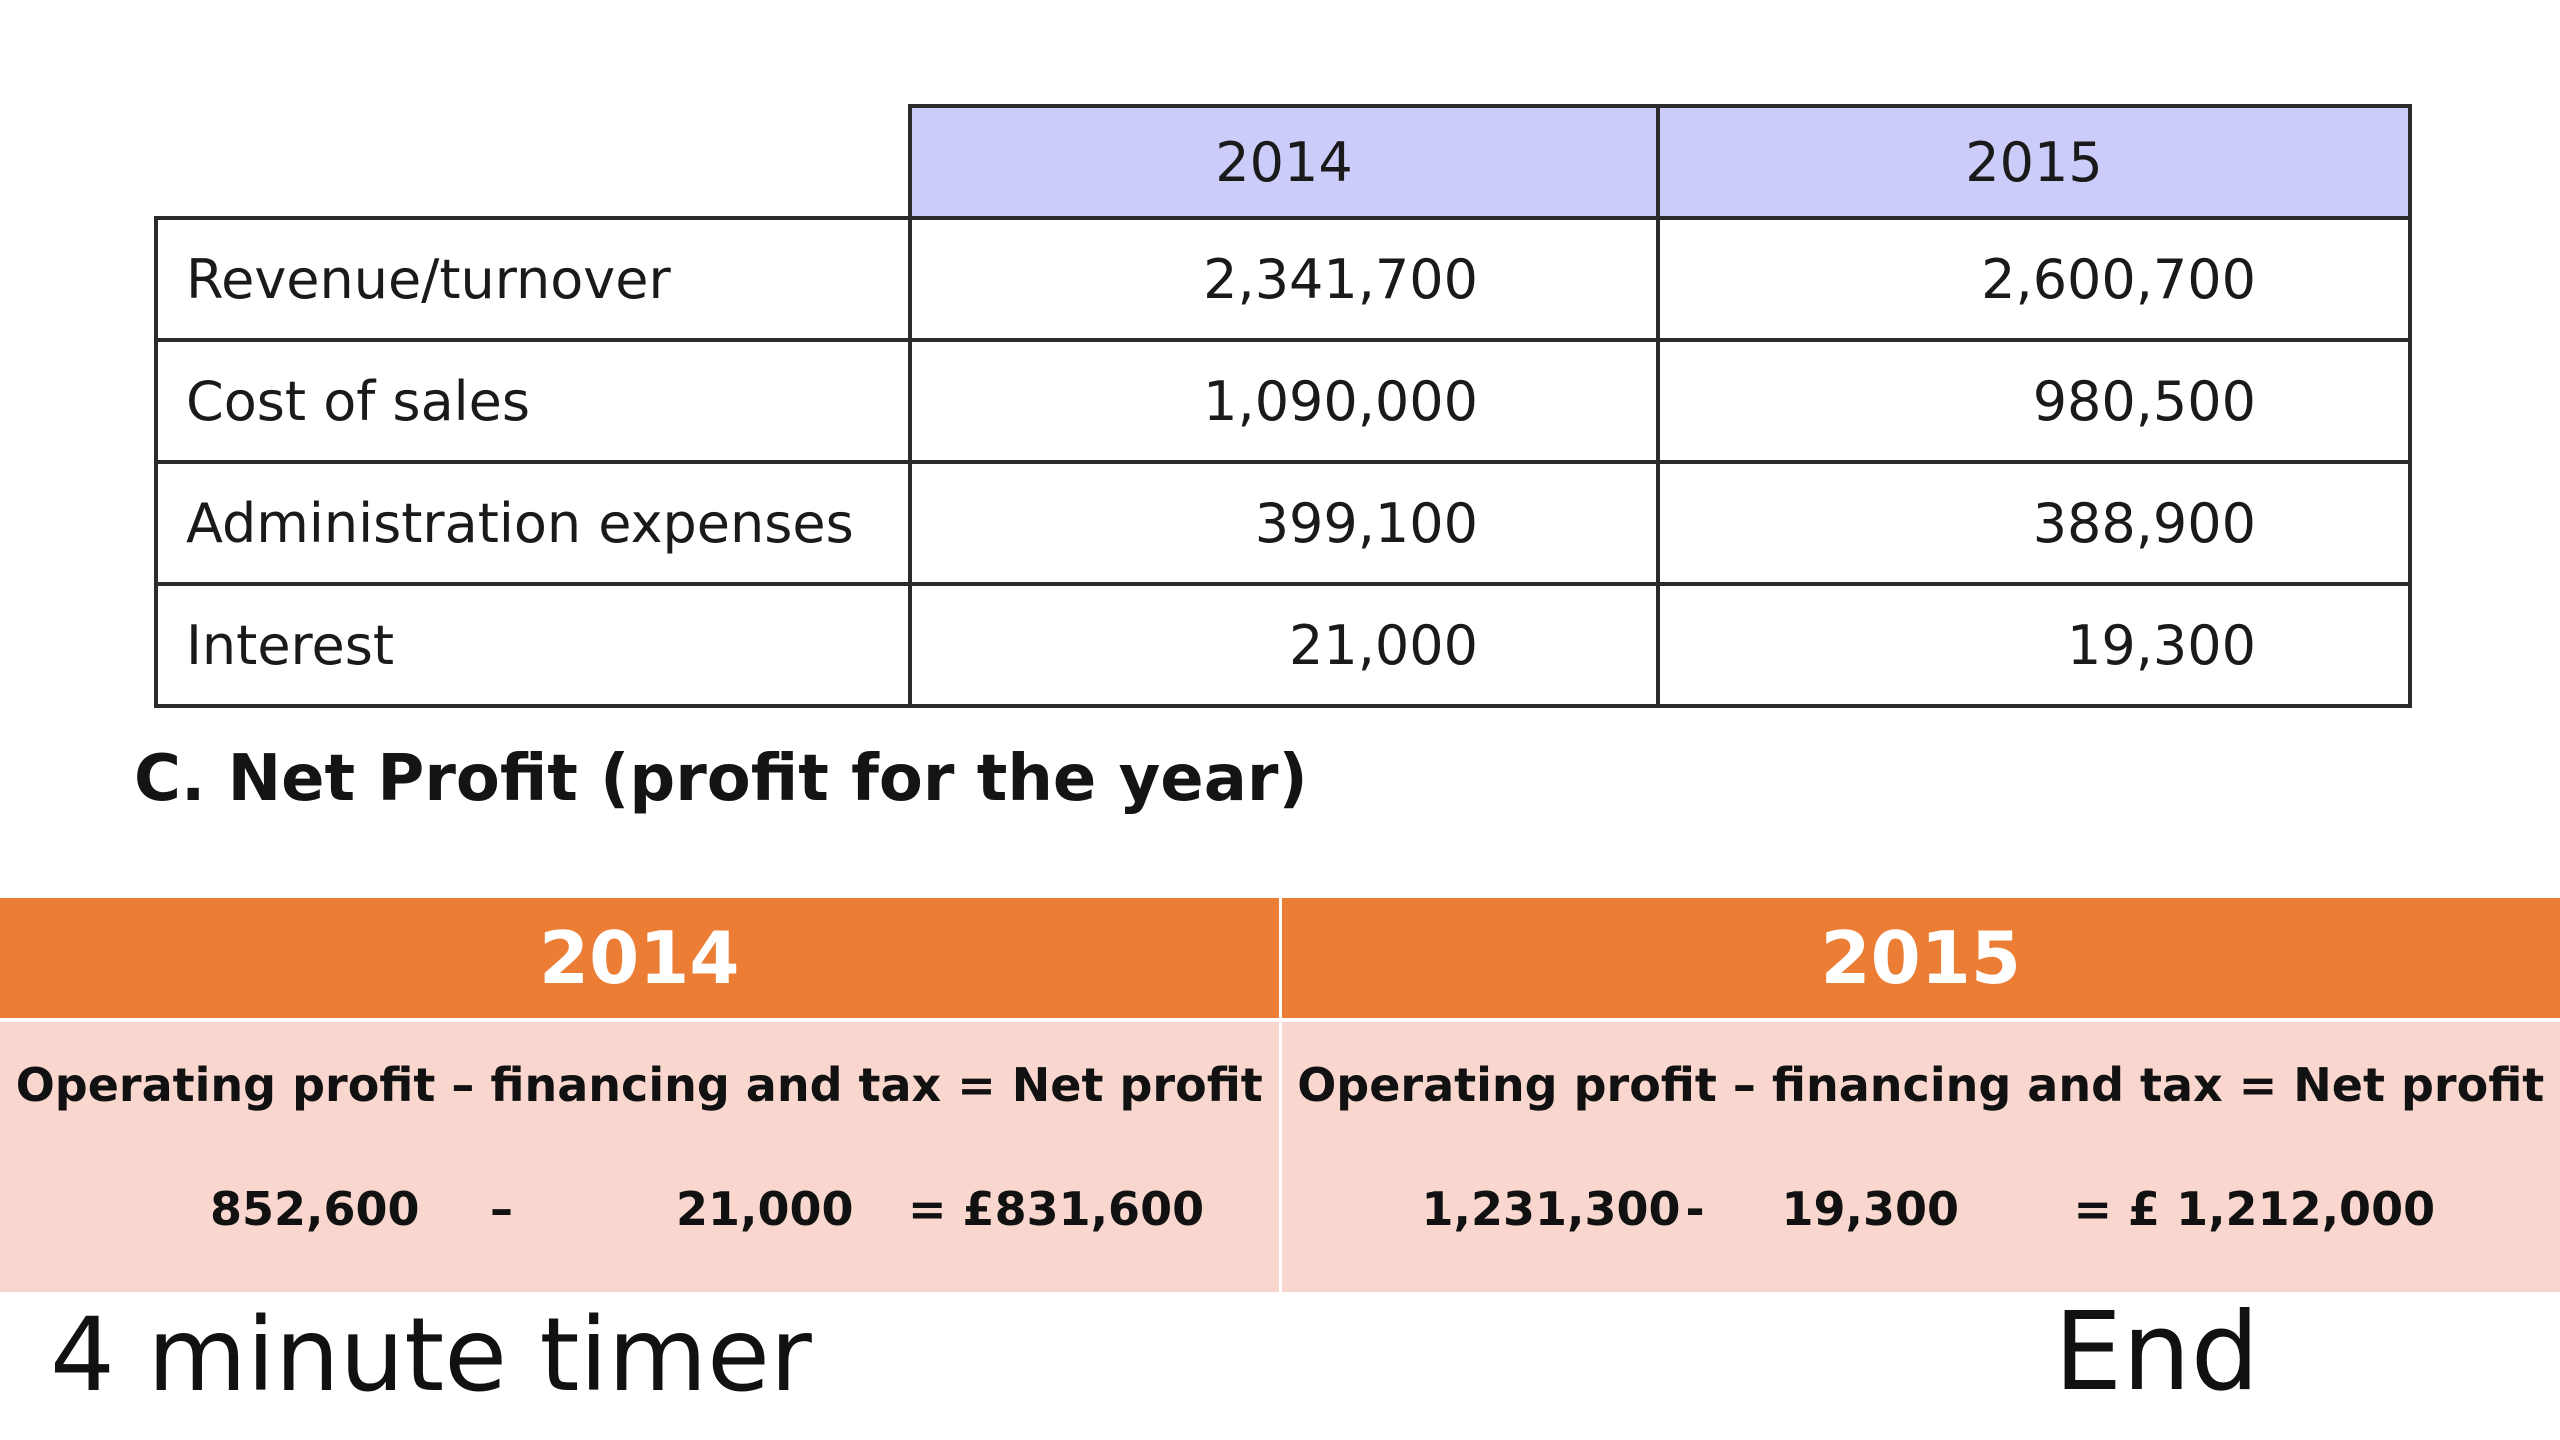  What do you see at coordinates (1695, 1209) in the screenshot?
I see `minus-sign-2015: -` at bounding box center [1695, 1209].